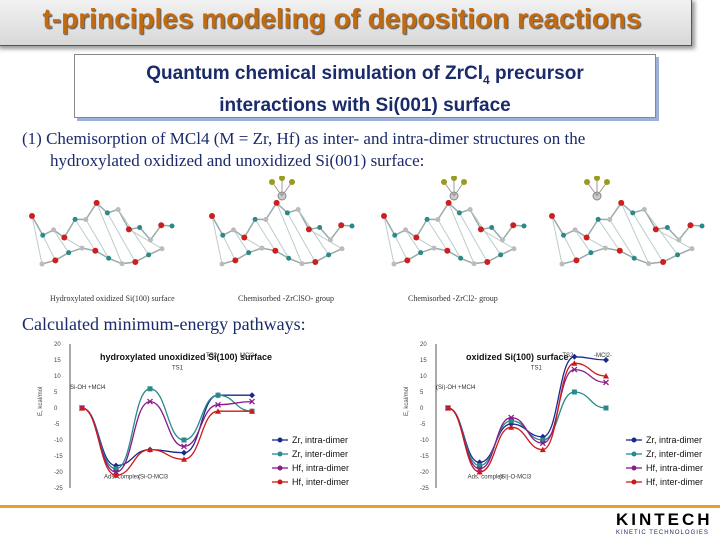 The width and height of the screenshot is (720, 540). I want to click on struct-label-2: Chemisorbed -ZrClSO- group, so click(286, 298).